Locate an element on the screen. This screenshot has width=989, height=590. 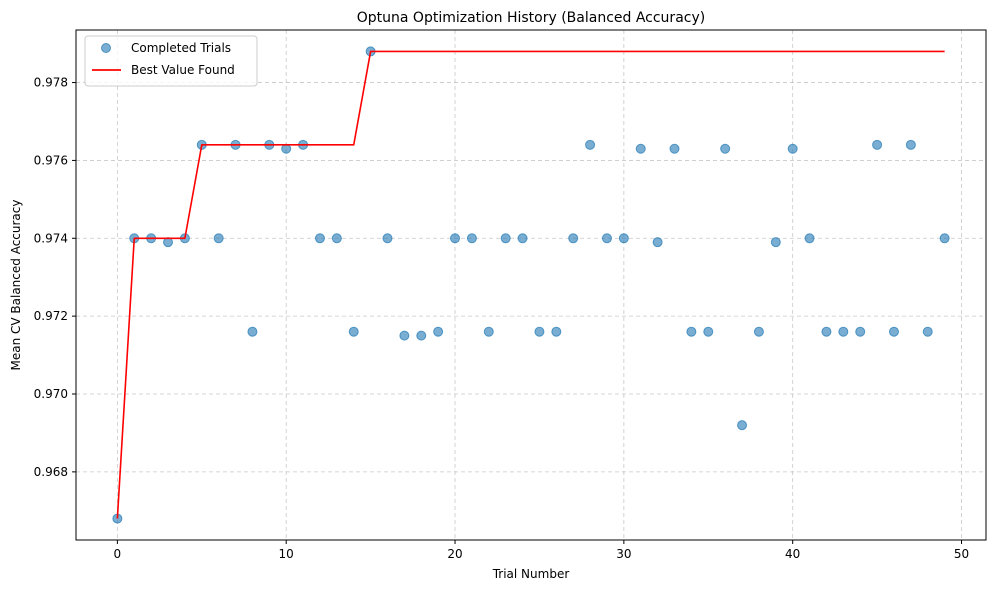
x-axis-label: Trial Number is located at coordinates (531, 574).